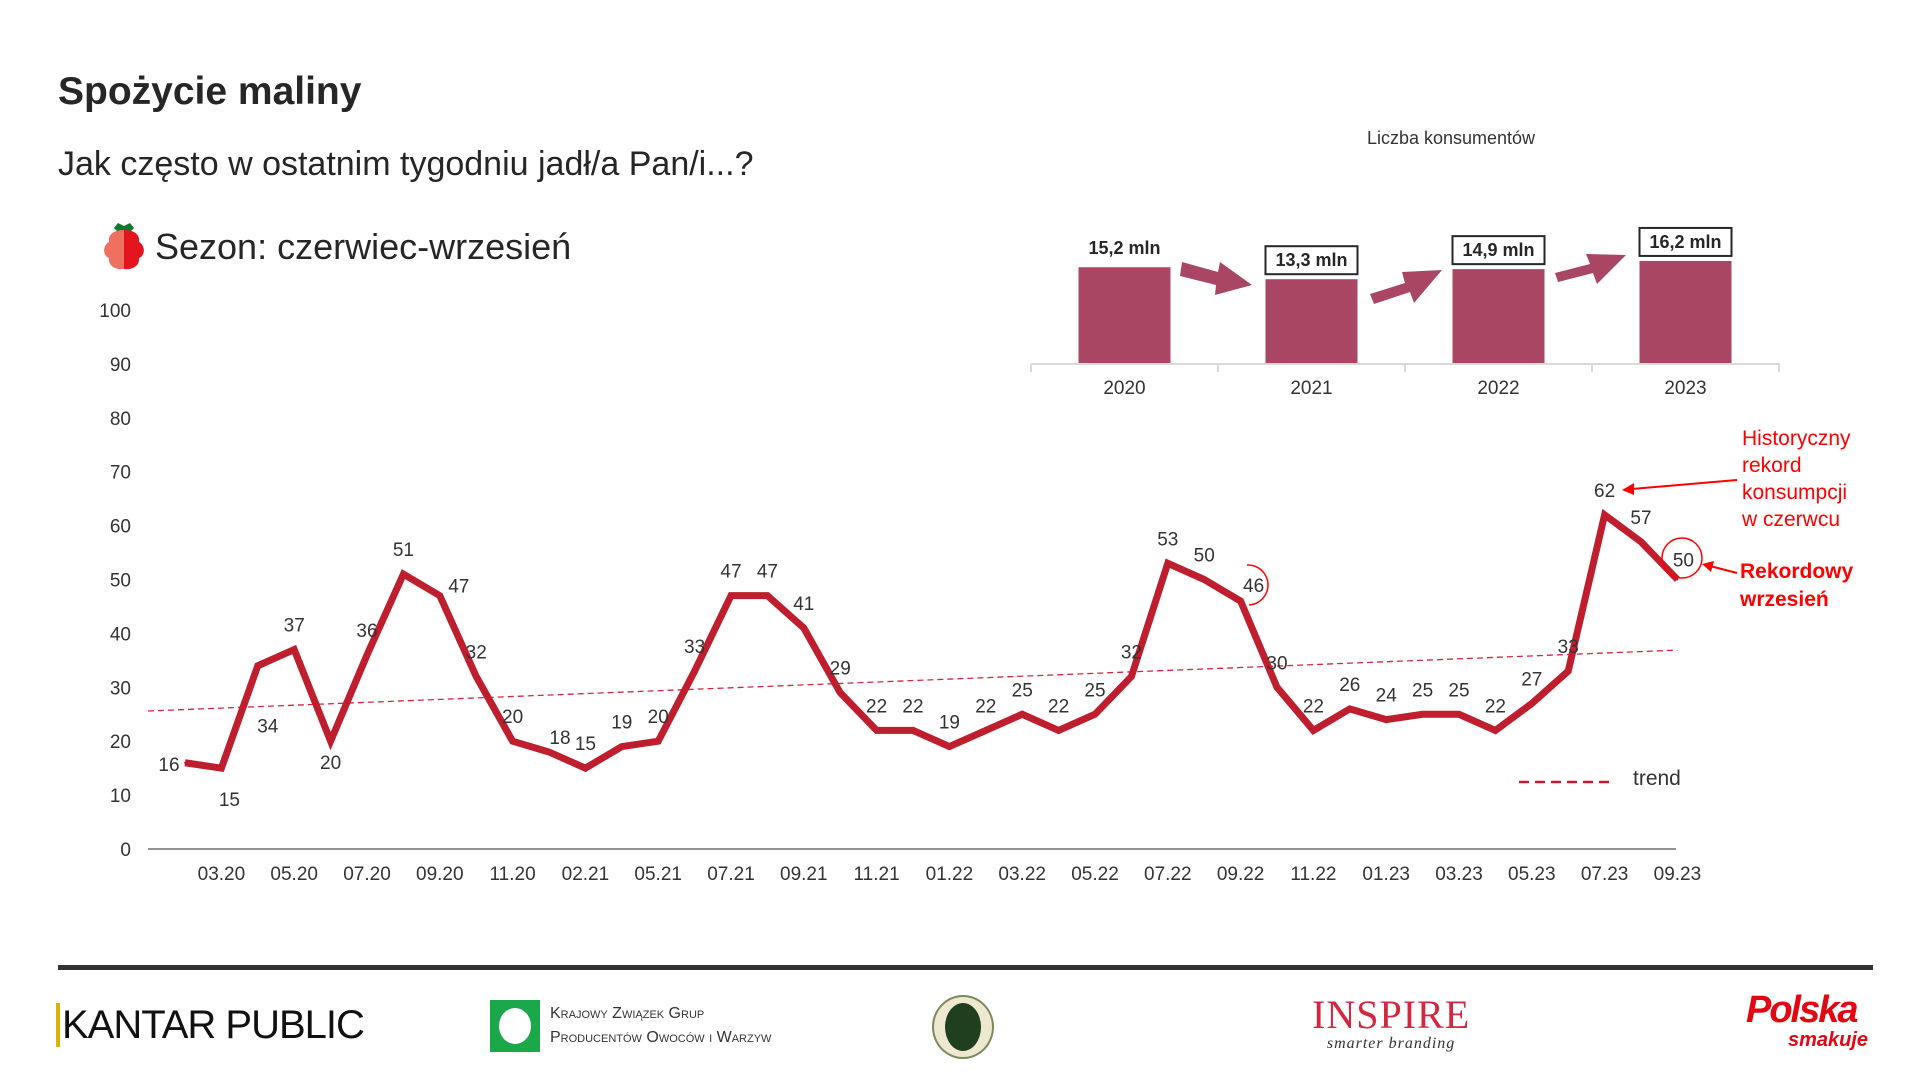 The image size is (1920, 1080). I want to click on x-tick-label: 03.20, so click(222, 874).